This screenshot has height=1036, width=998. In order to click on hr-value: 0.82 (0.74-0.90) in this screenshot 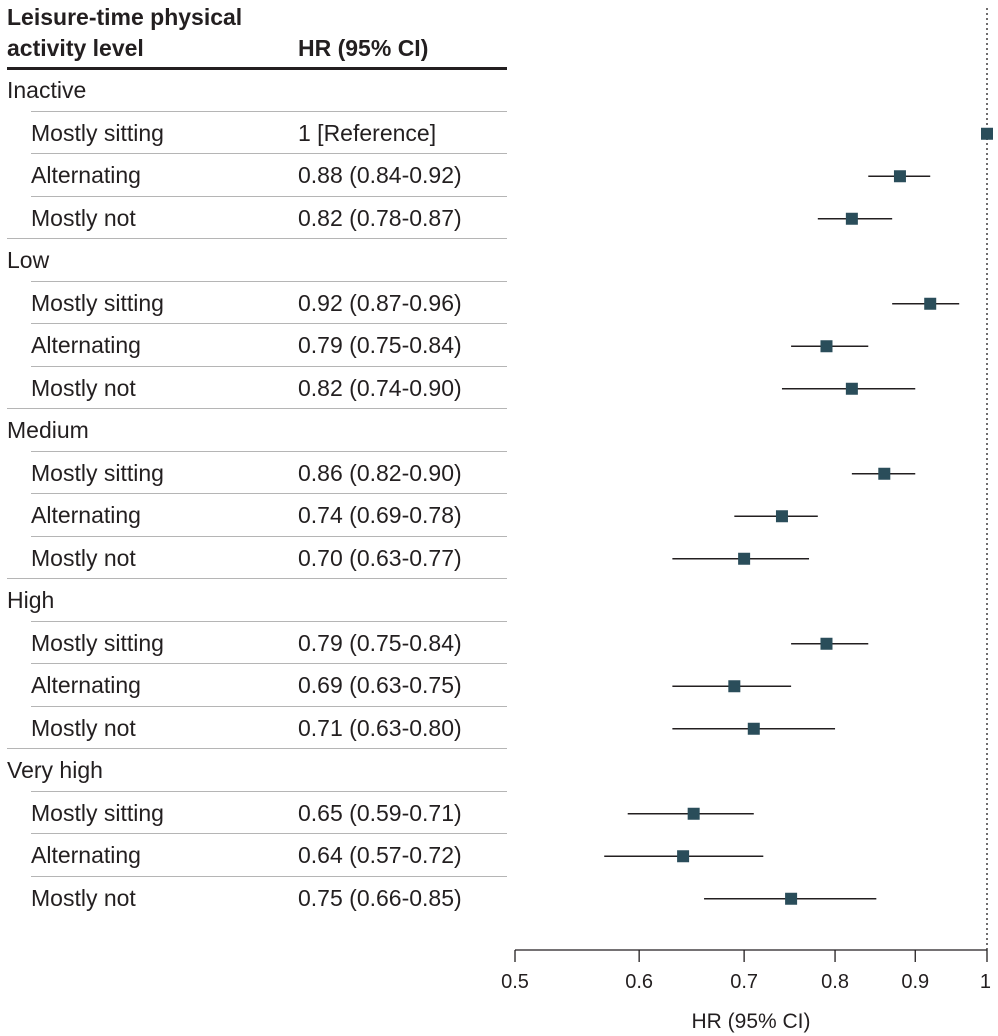, I will do `click(380, 387)`.